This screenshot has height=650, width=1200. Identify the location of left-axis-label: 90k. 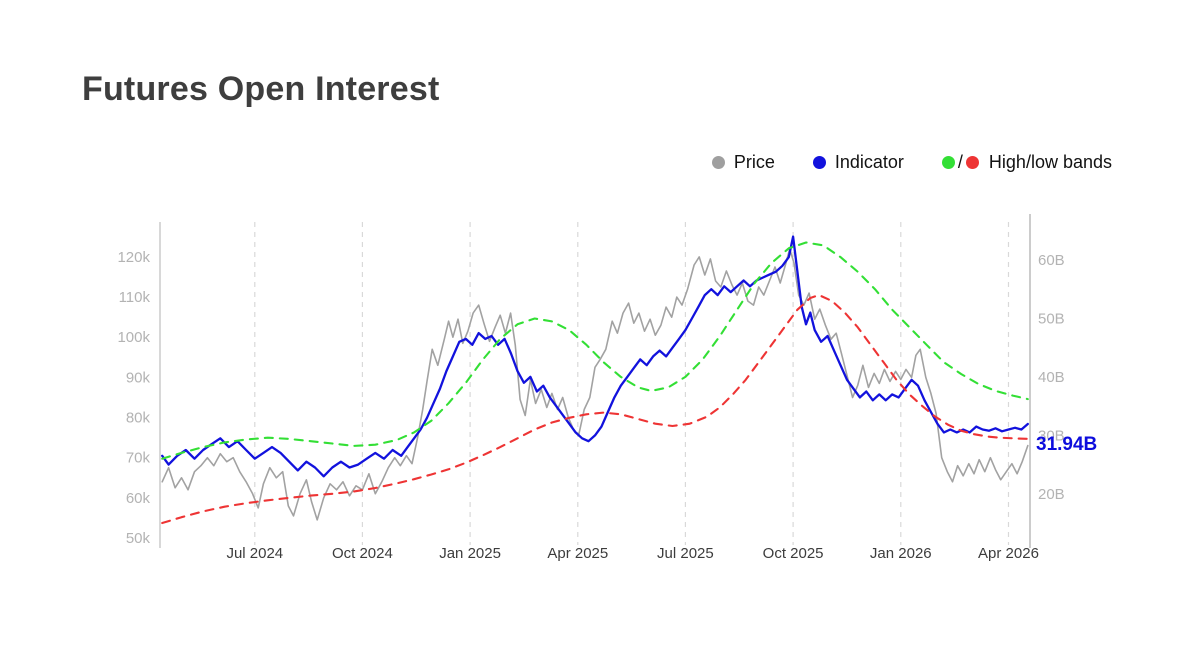
(138, 377).